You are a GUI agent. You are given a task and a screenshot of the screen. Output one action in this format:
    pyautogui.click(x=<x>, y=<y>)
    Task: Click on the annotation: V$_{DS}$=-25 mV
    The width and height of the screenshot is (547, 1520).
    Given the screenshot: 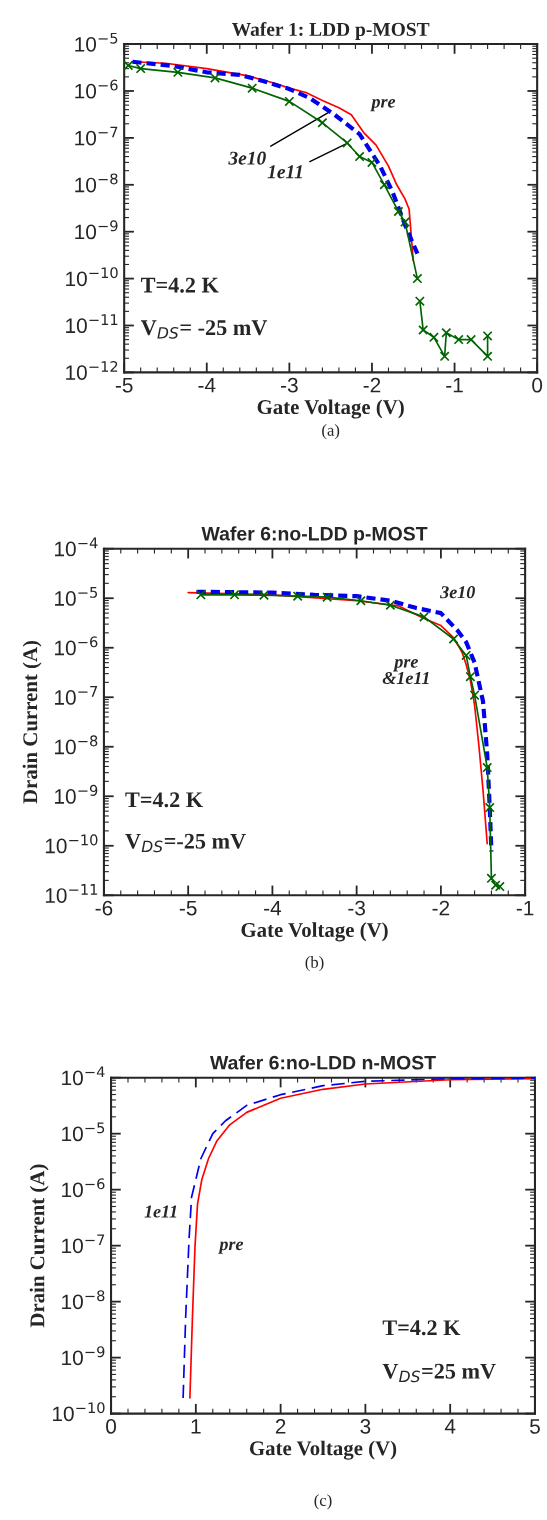 What is the action you would take?
    pyautogui.click(x=185, y=843)
    